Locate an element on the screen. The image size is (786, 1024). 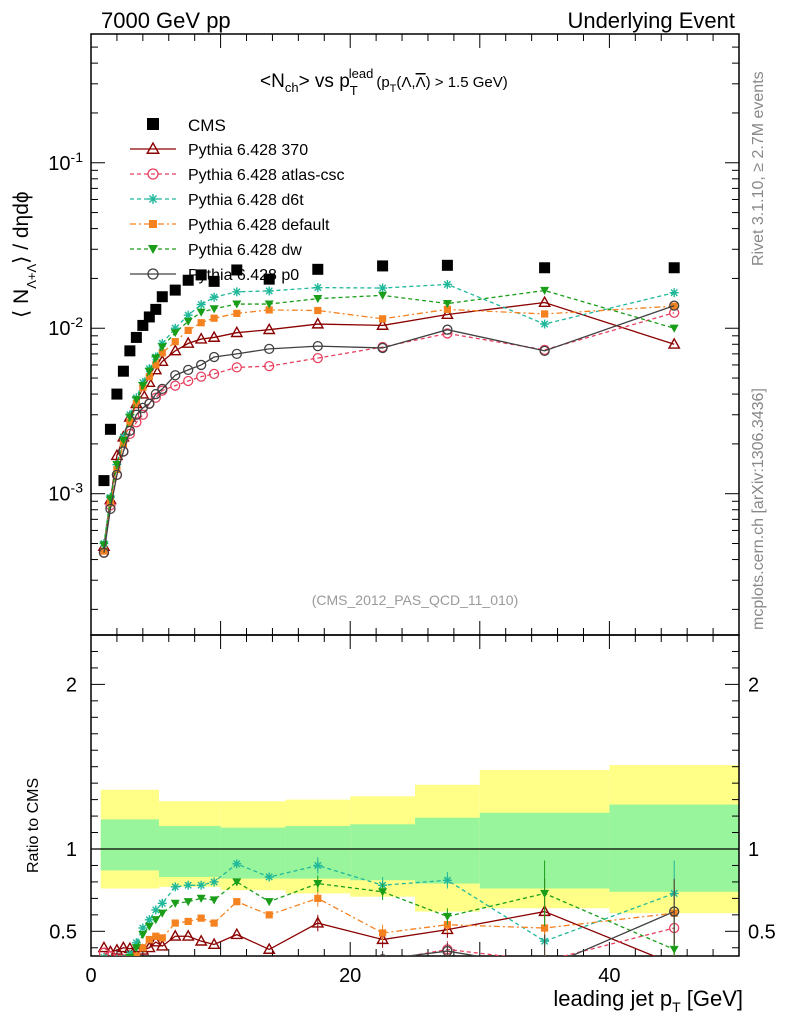
header-right-label: Underlying Event is located at coordinates (651, 20).